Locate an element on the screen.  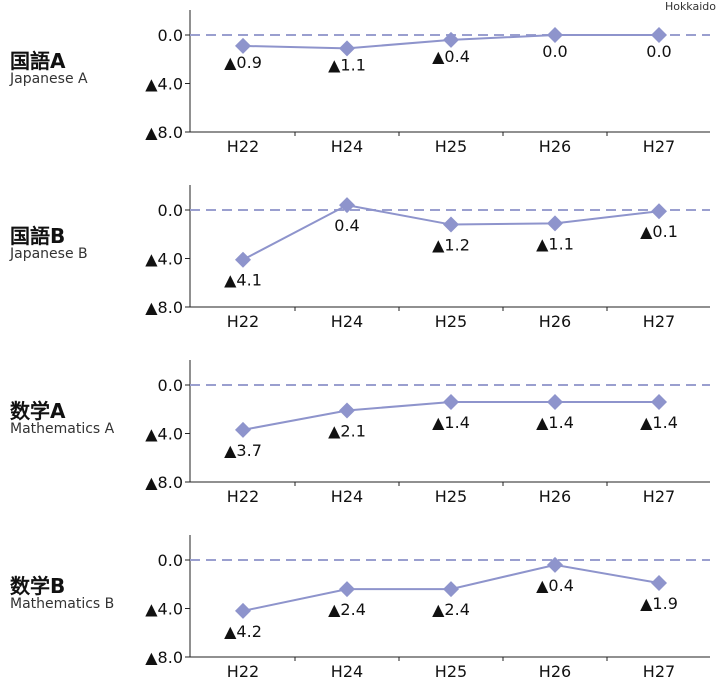
data-label: 0.4 is located at coordinates (346, 225).